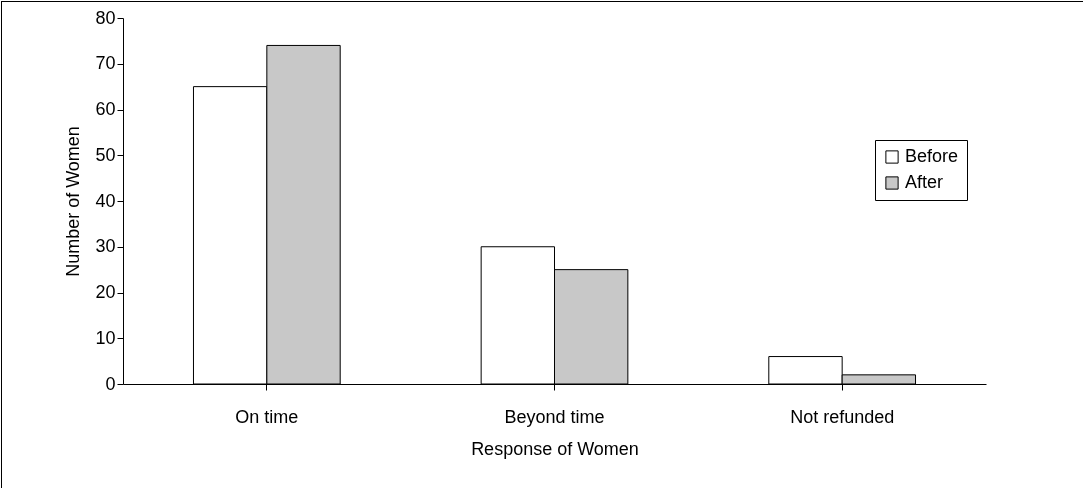 The height and width of the screenshot is (491, 1086). I want to click on x-axis-title: Response of Women, so click(555, 448).